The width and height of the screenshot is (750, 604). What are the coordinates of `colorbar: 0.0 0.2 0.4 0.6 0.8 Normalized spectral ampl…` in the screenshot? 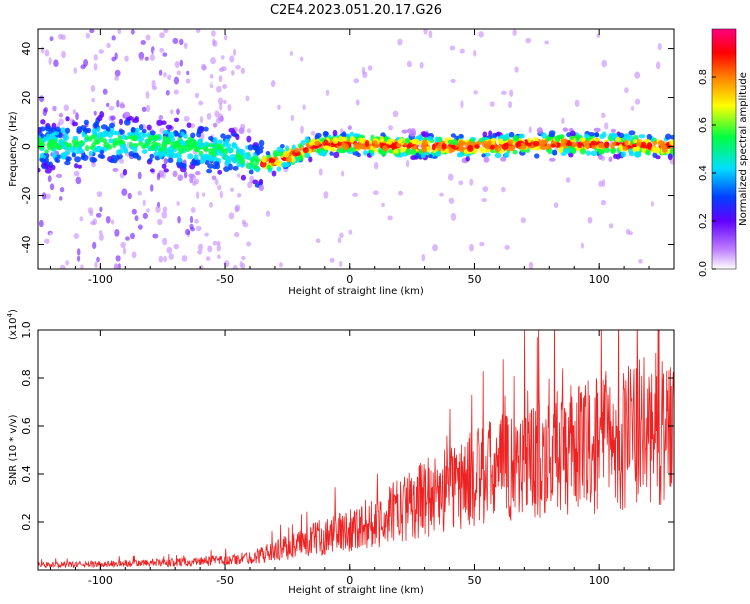 It's located at (723, 152).